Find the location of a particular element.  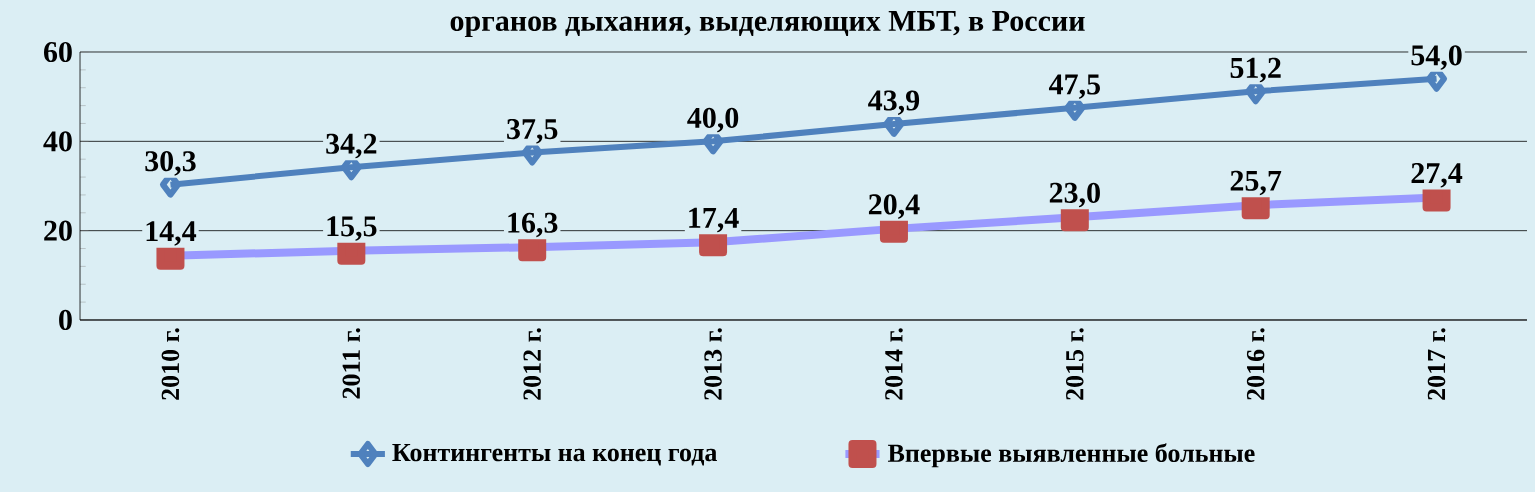

x-tick-label: 2016 г. is located at coordinates (1255, 364).